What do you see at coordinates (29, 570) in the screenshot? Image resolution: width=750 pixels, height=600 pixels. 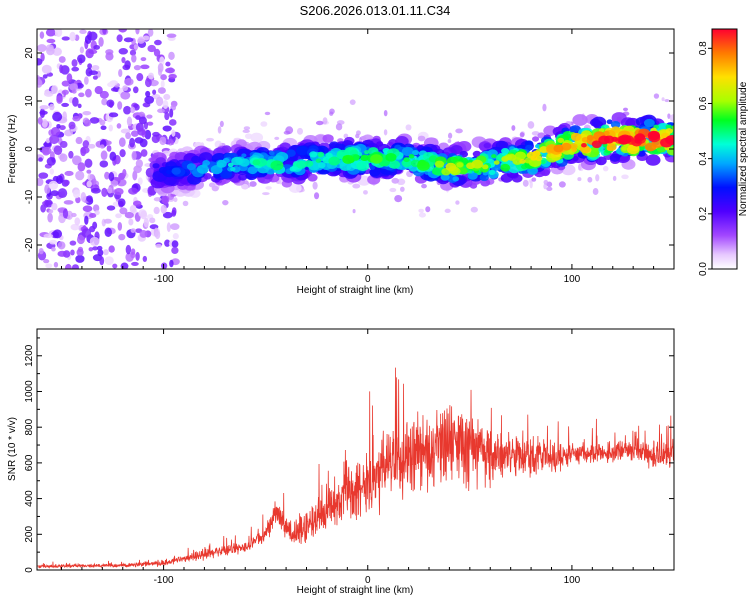 I see `snr-y-tick-label: 0` at bounding box center [29, 570].